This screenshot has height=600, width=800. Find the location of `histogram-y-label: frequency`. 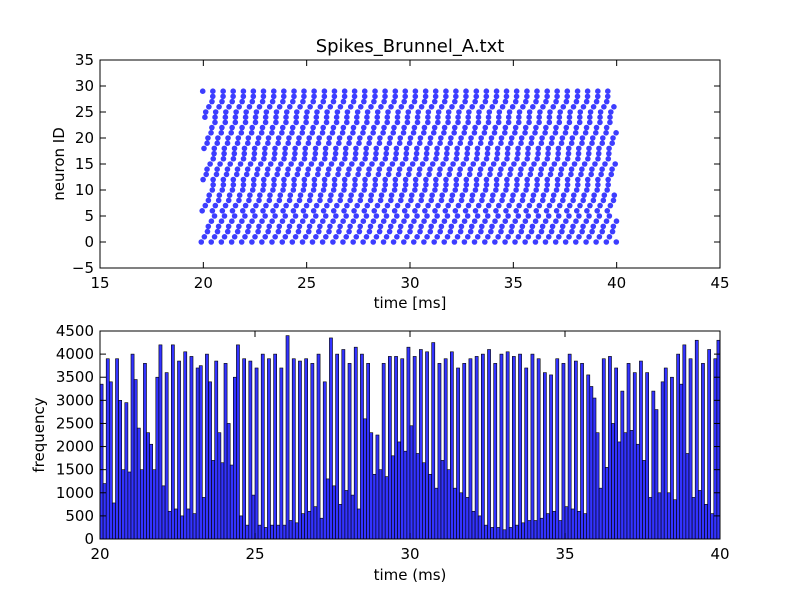

histogram-y-label: frequency is located at coordinates (39, 434).